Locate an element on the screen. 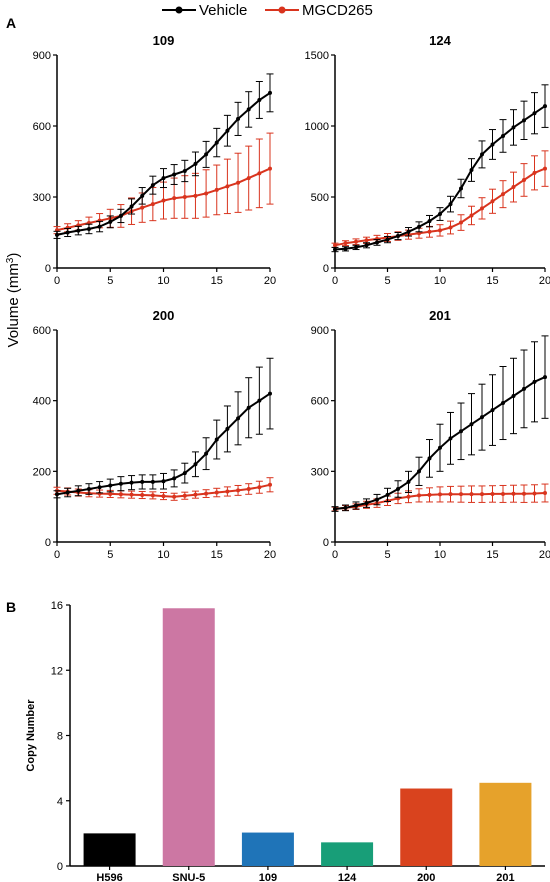  x-tick-label: 15 is located at coordinates (217, 555).